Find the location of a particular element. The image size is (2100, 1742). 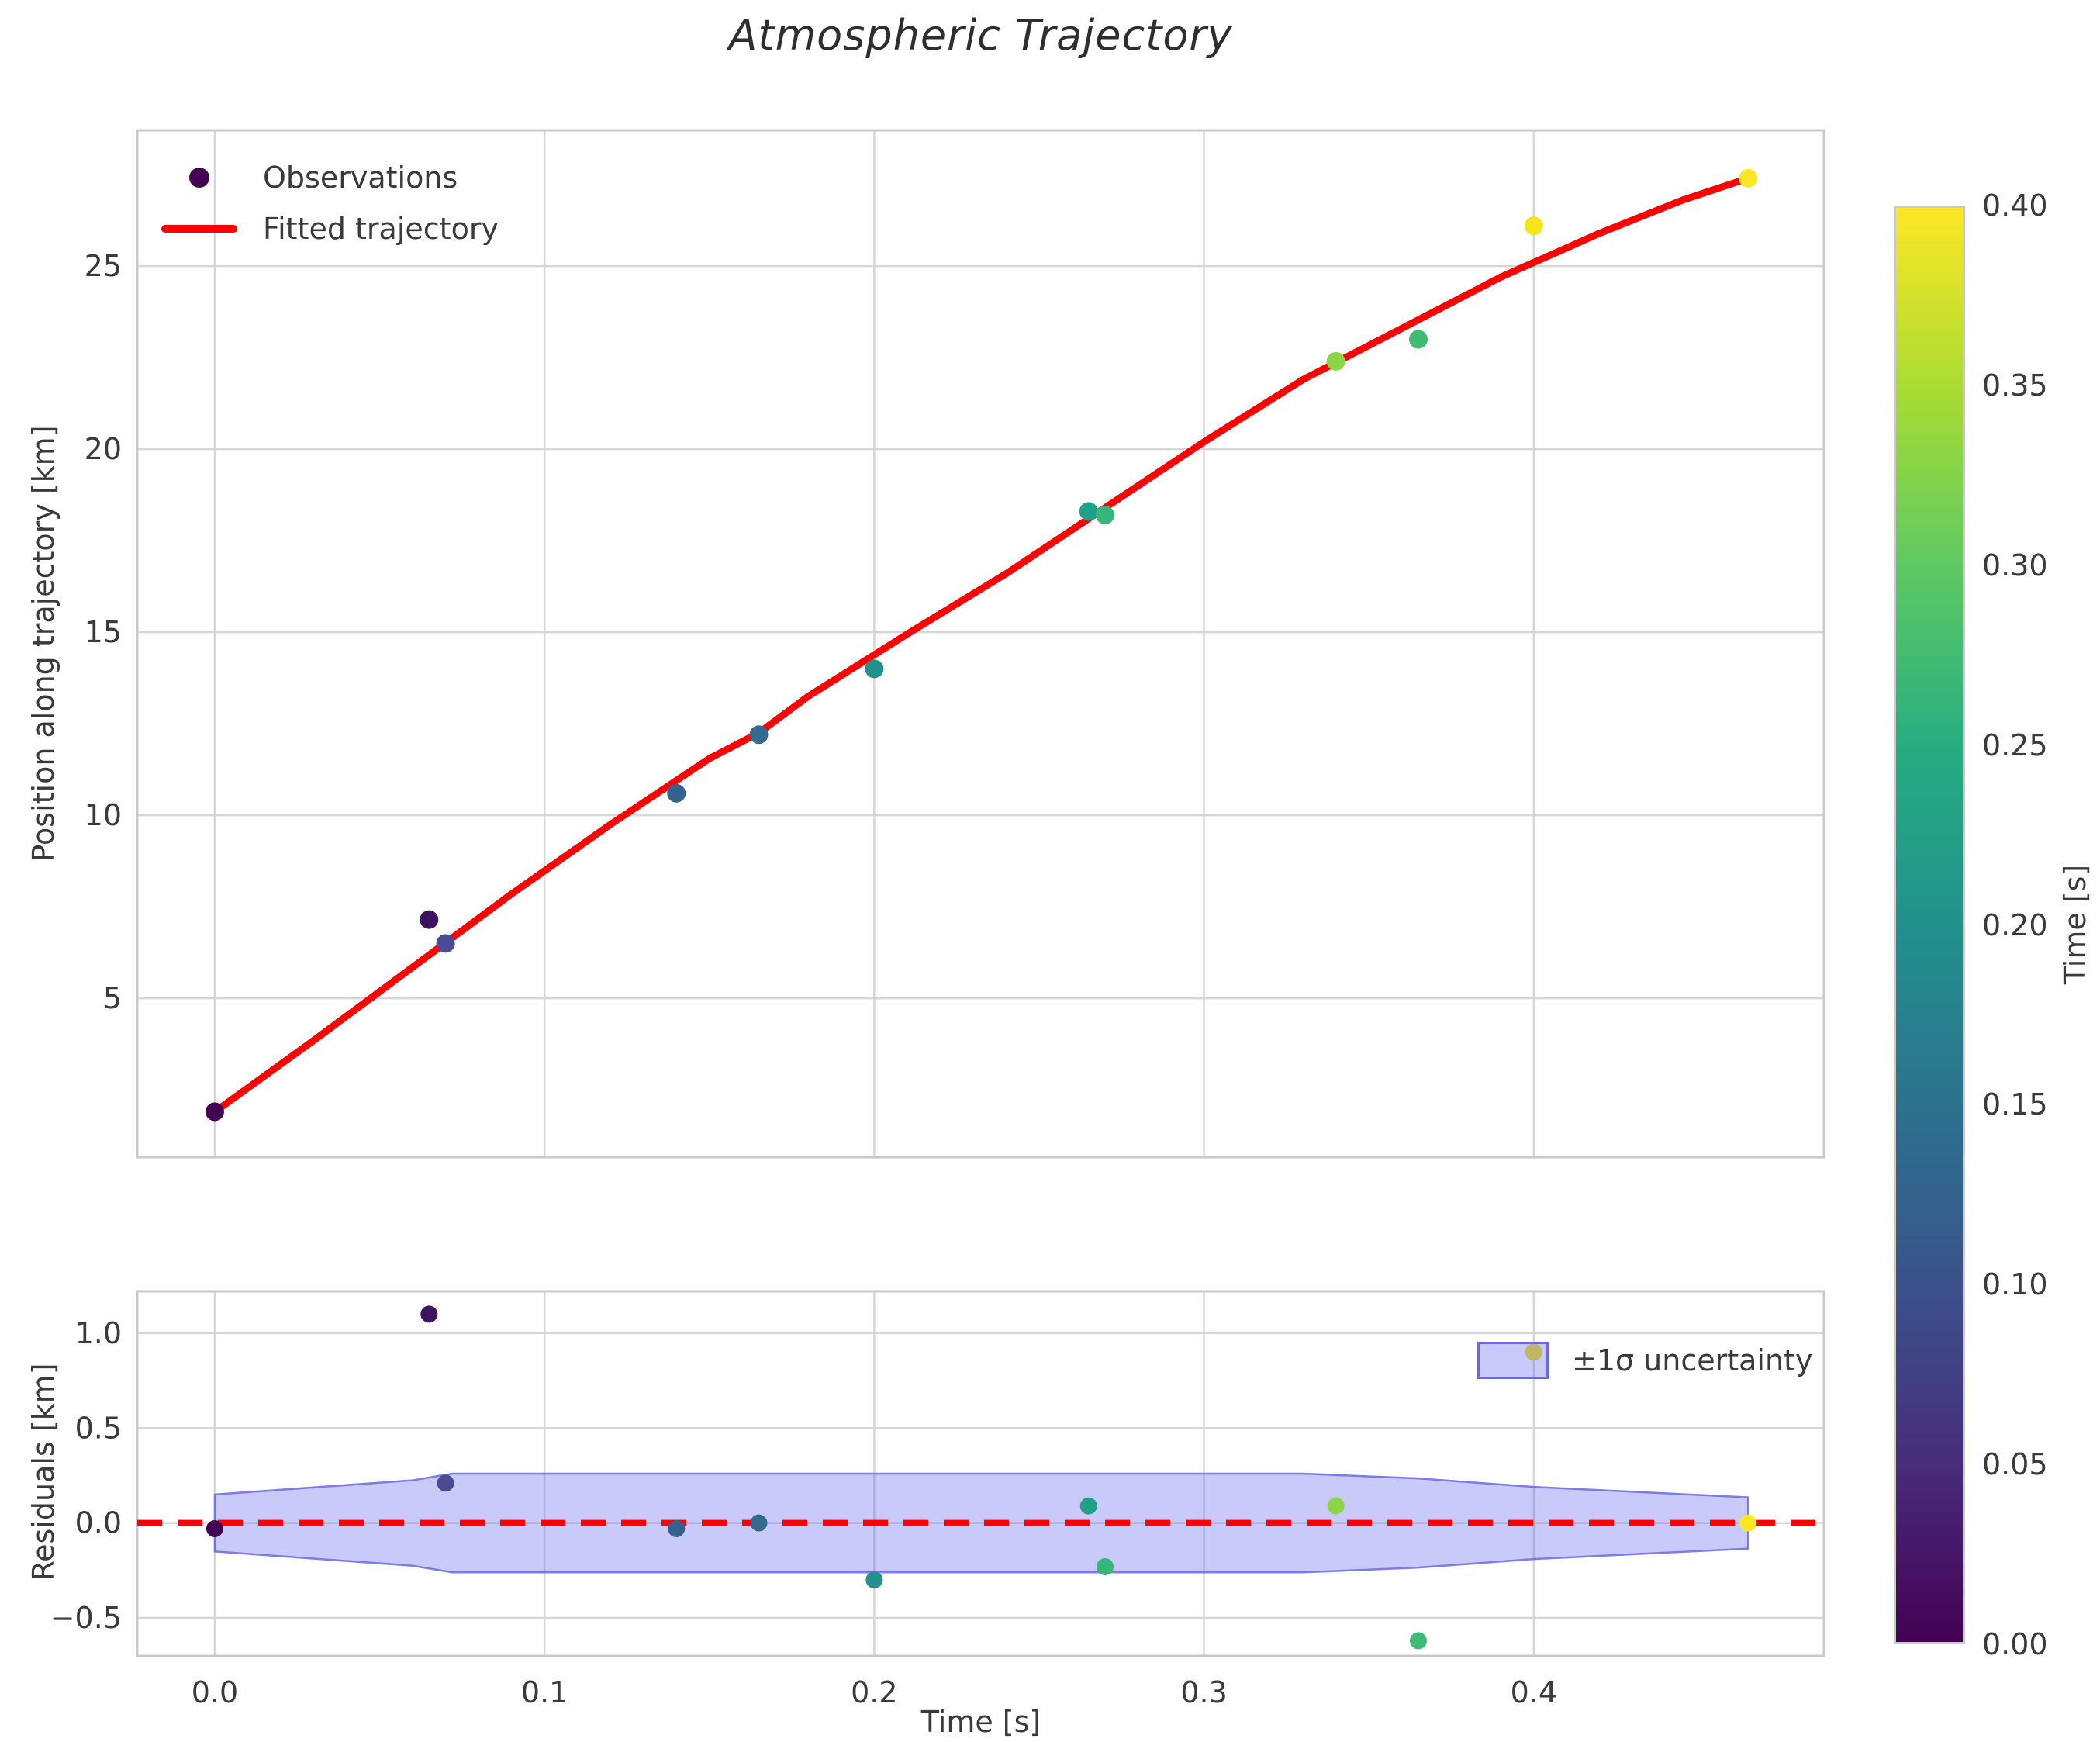

colorbar-tick-label: 0.00 is located at coordinates (2015, 1644).